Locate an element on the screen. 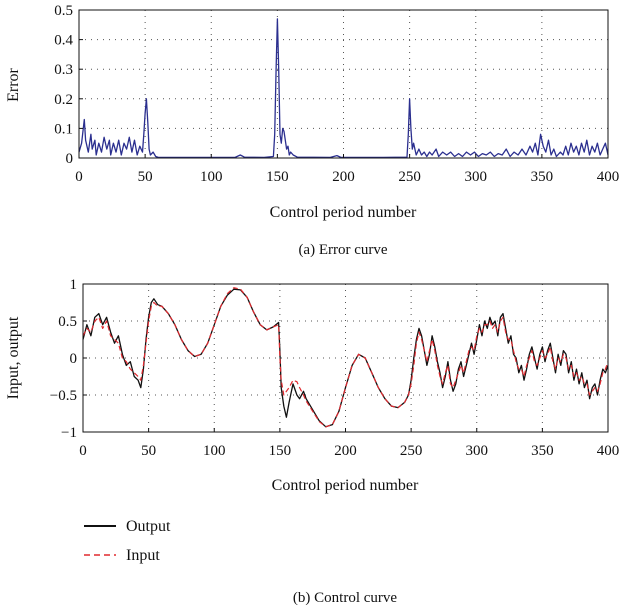 This screenshot has height=613, width=624. error-chart-x-ticks: 0 50 100 150 200 250 300 350 400 is located at coordinates (347, 169).